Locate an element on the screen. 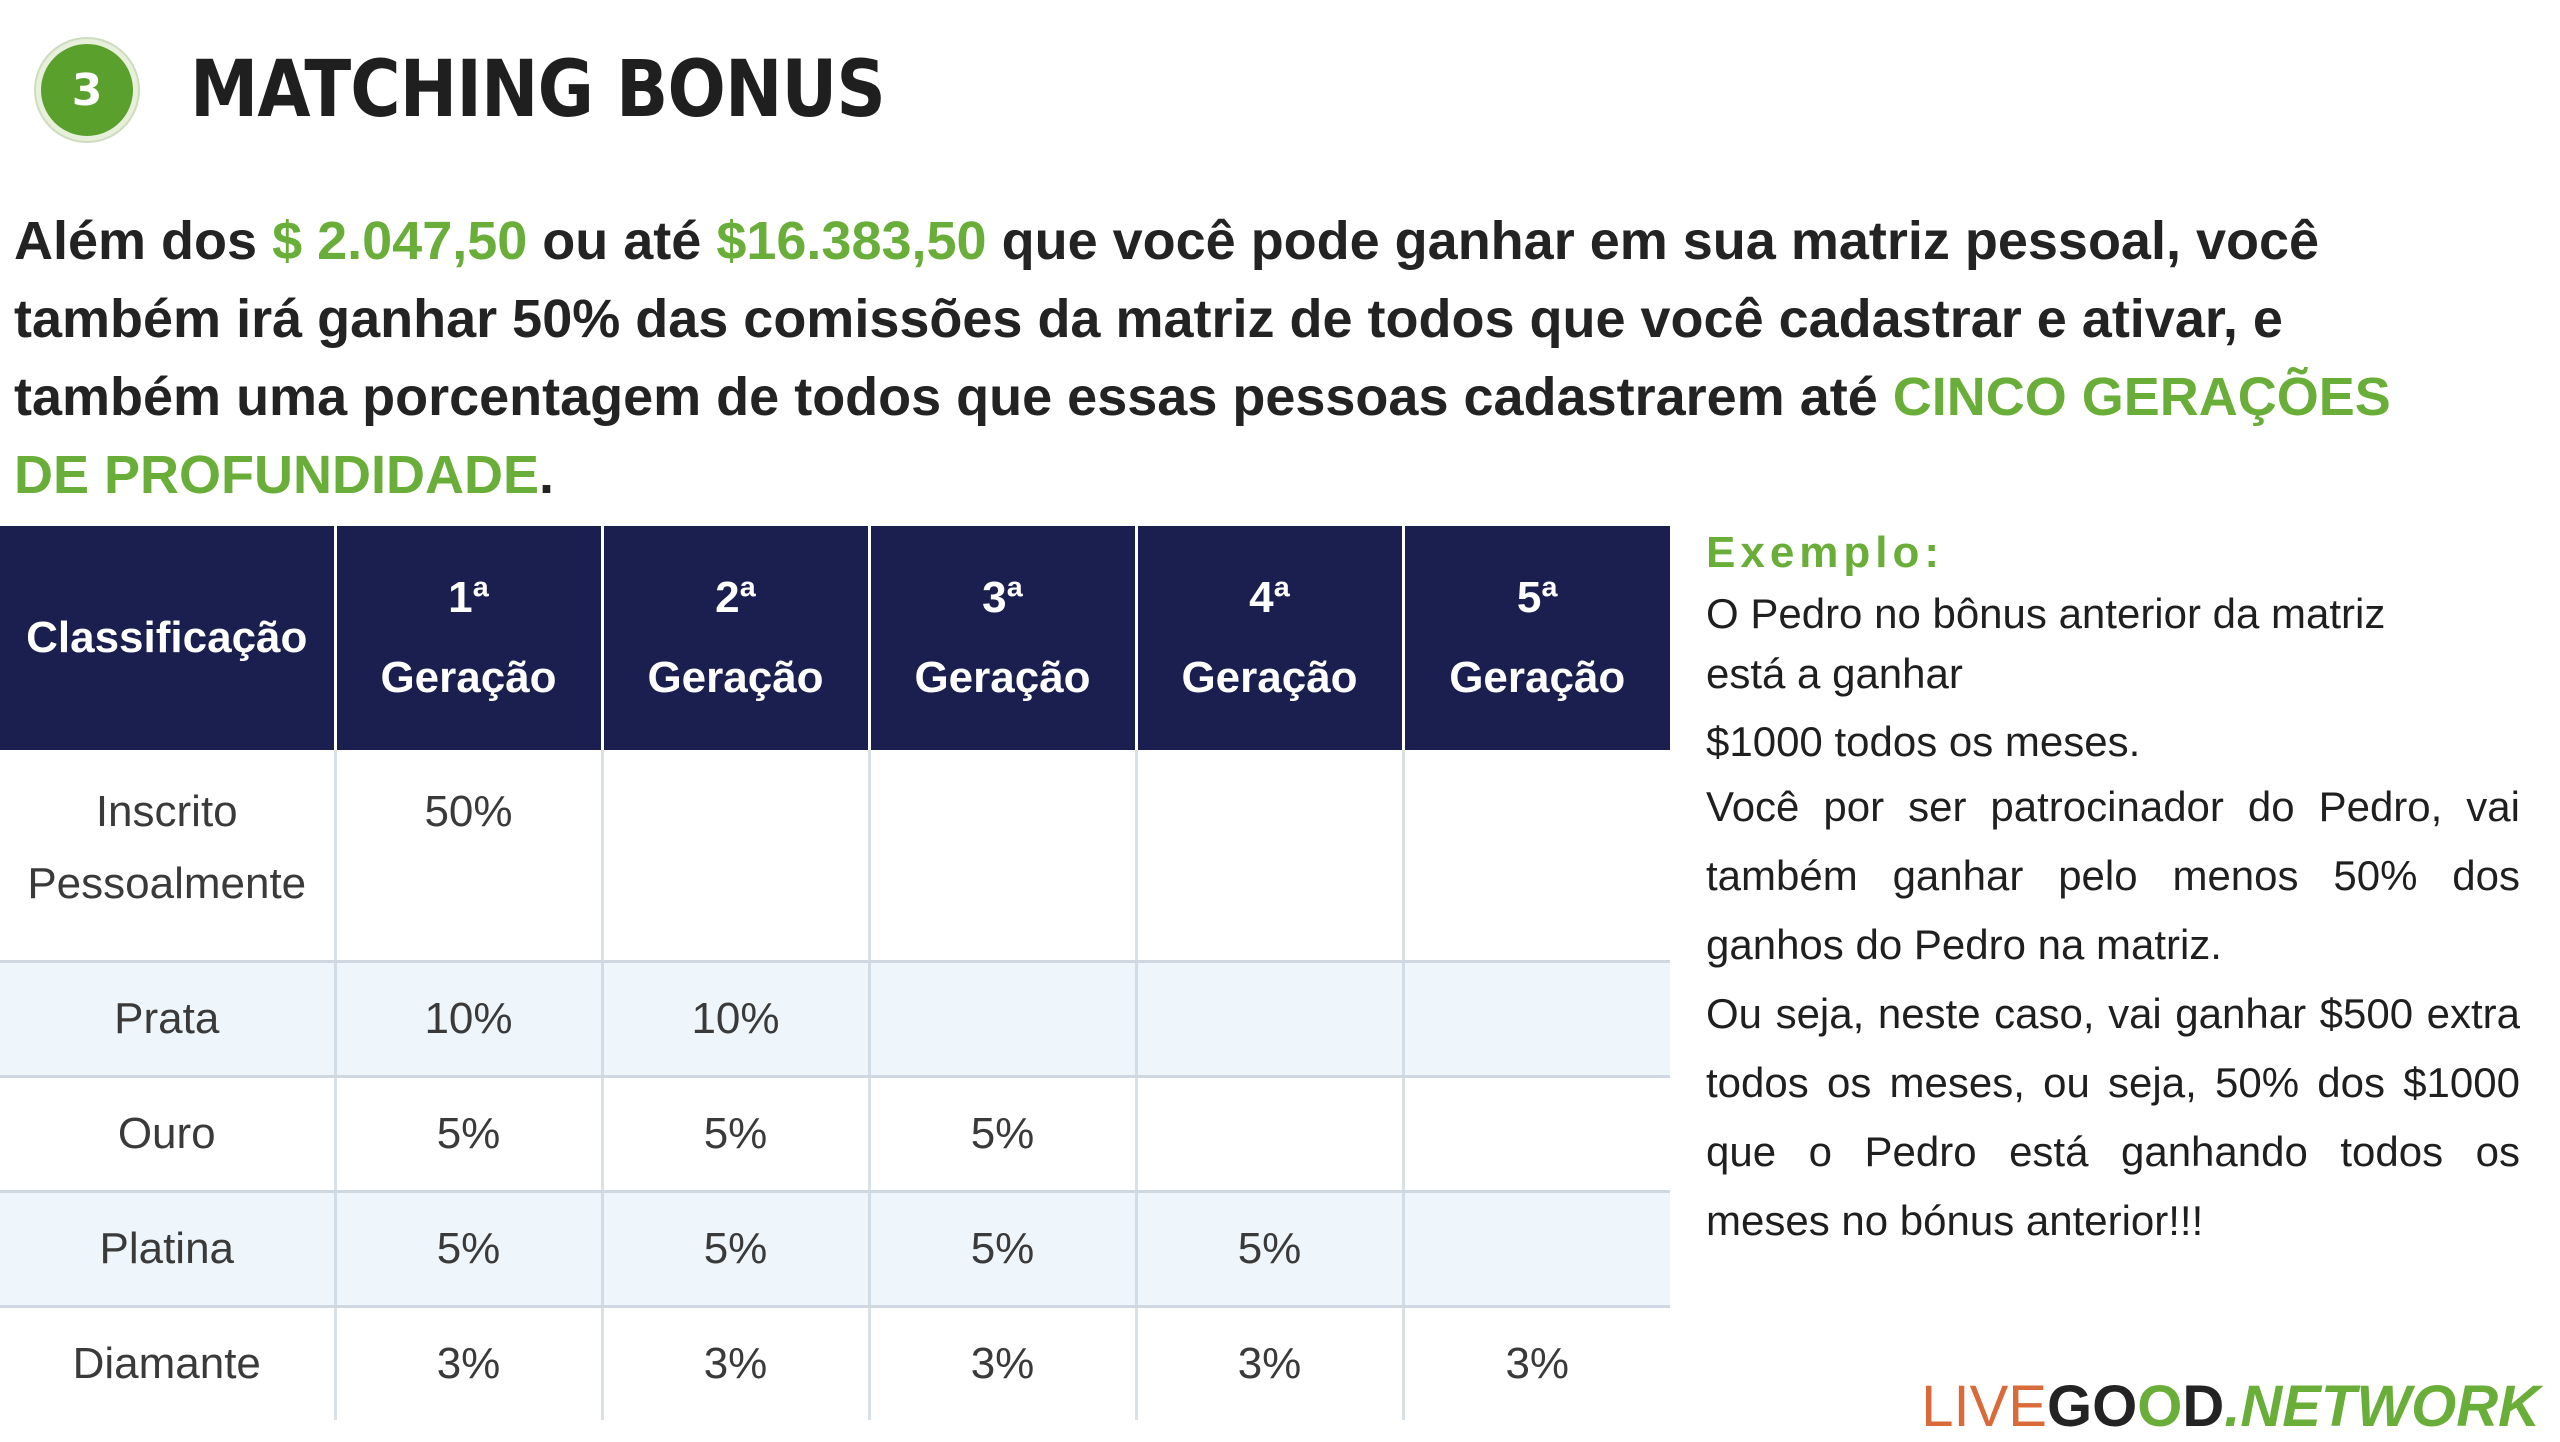  value-cell: 50% is located at coordinates (467, 856).